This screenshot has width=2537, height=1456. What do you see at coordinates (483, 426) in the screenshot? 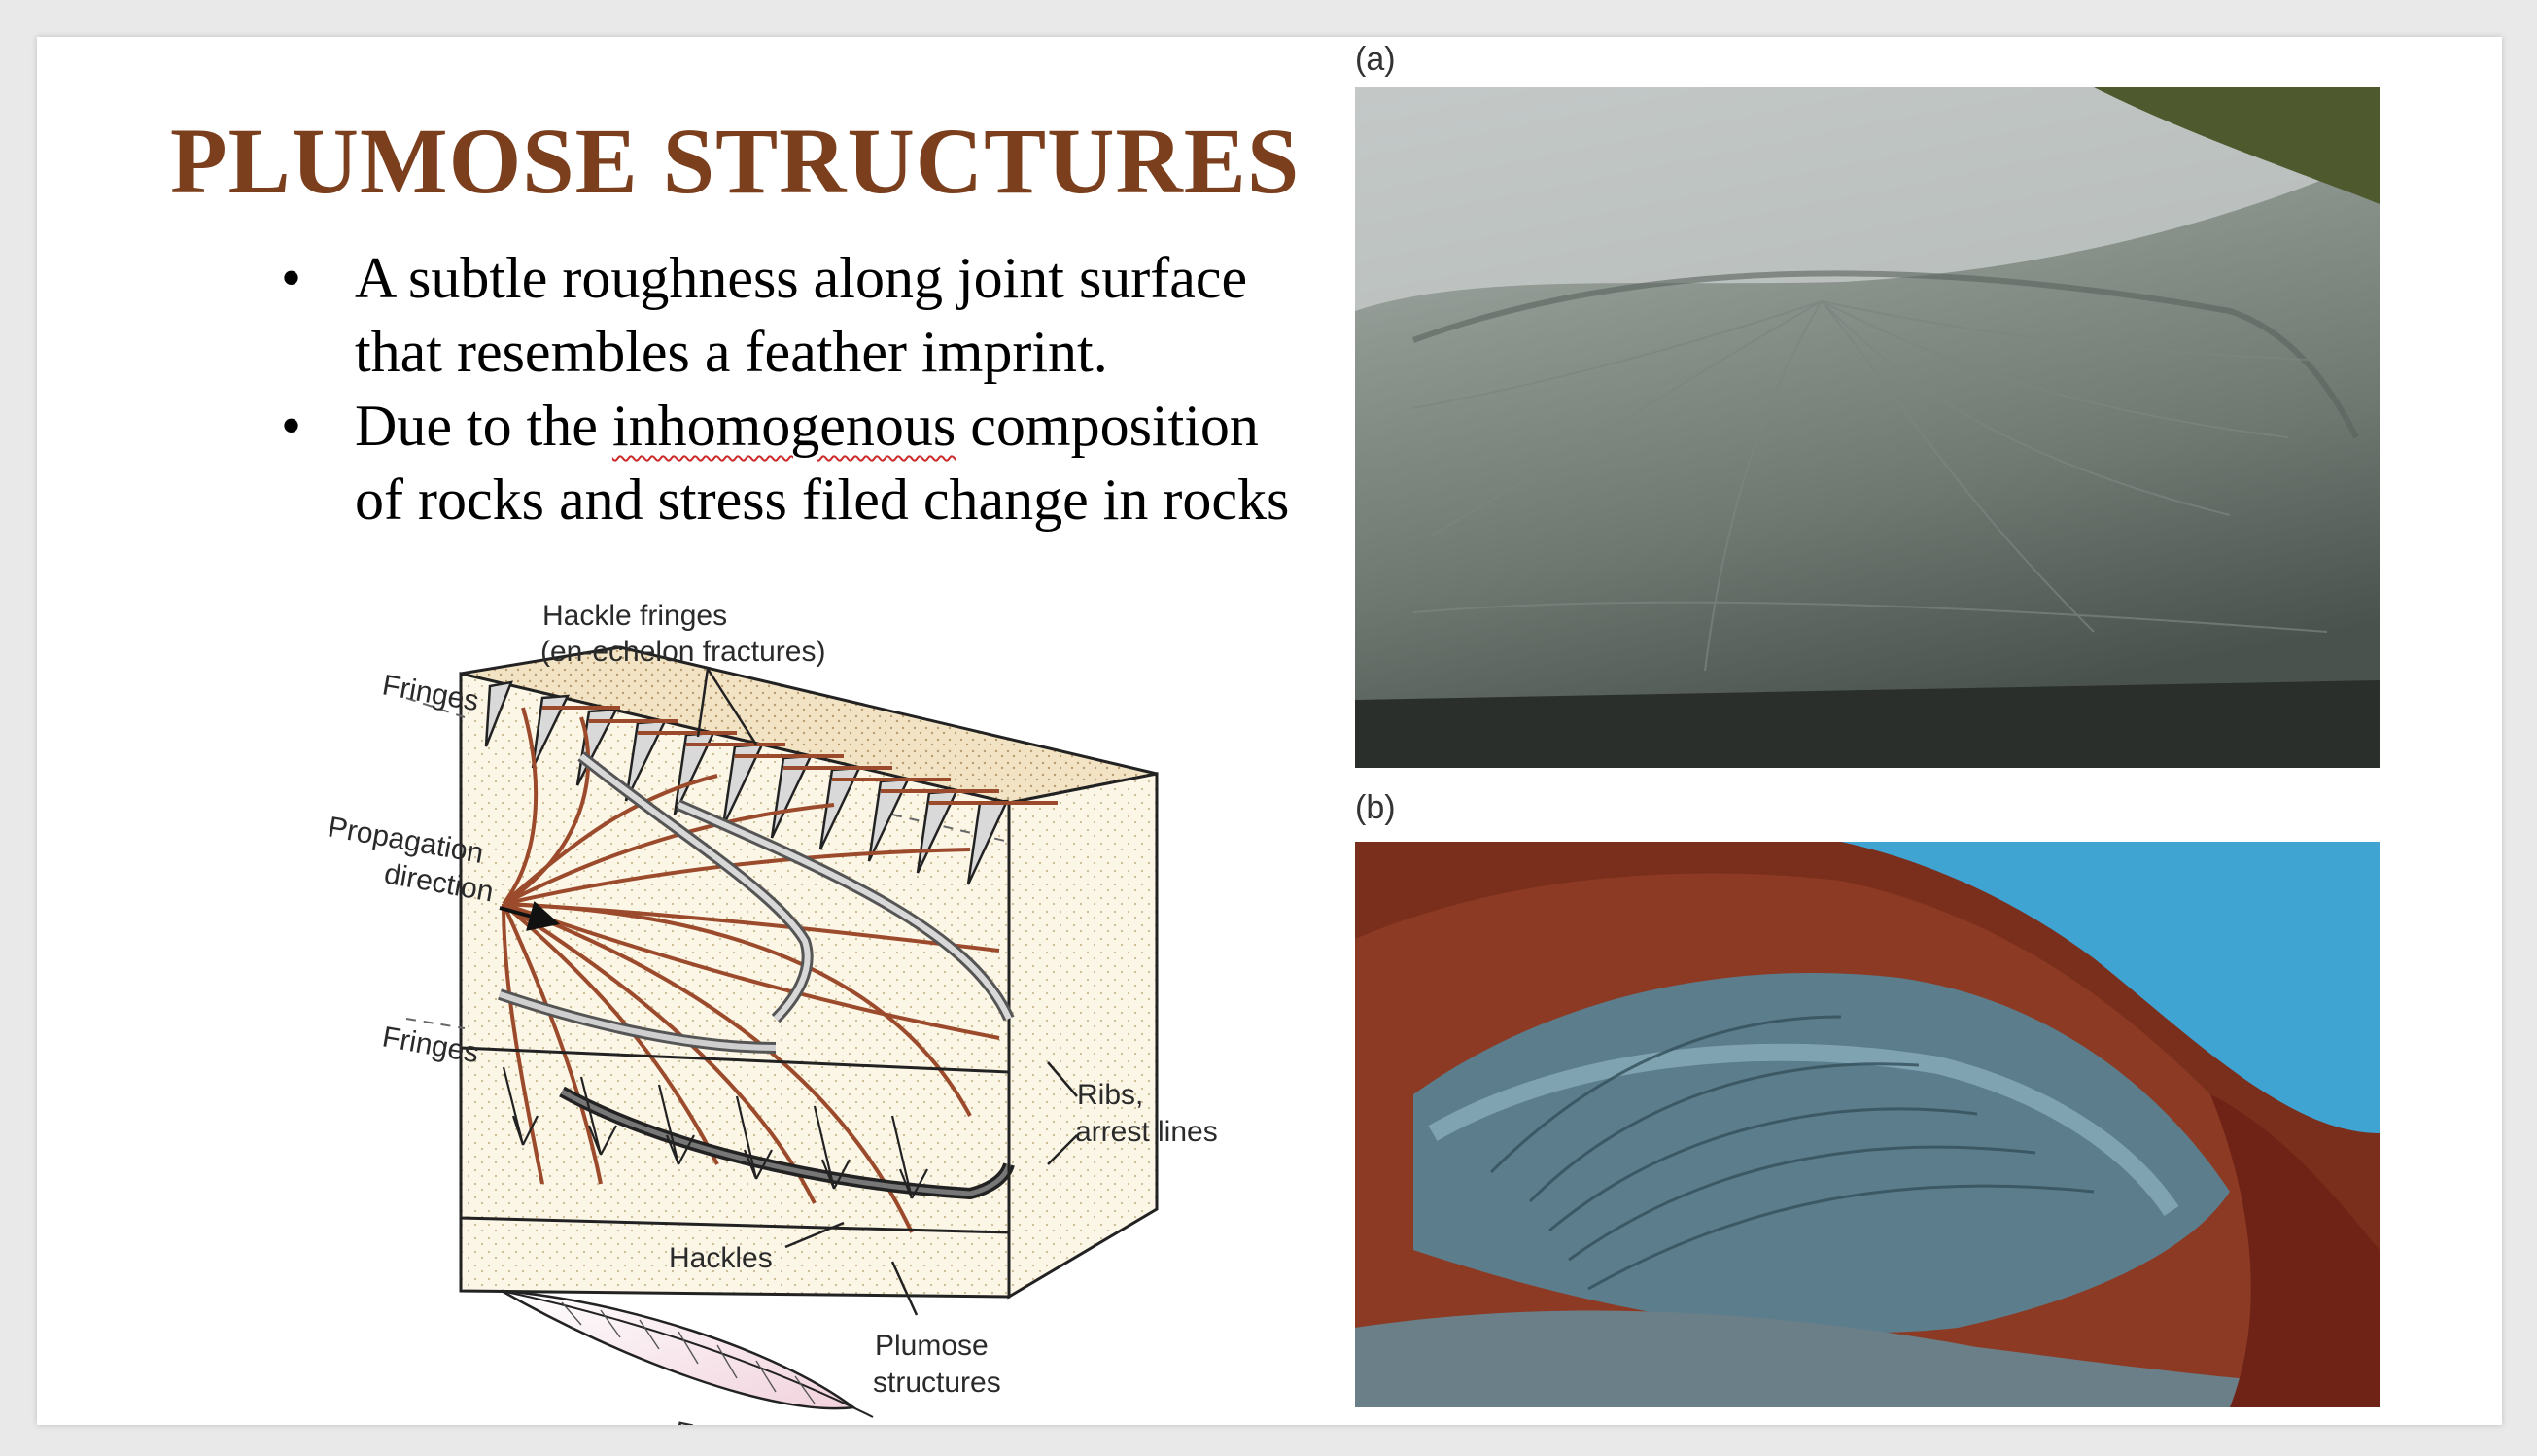
I see `bullet-2-text-pre: Due to the` at bounding box center [483, 426].